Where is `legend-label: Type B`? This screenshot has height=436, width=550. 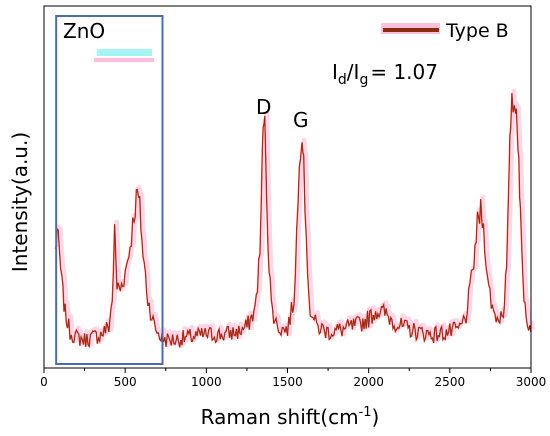 legend-label: Type B is located at coordinates (477, 31).